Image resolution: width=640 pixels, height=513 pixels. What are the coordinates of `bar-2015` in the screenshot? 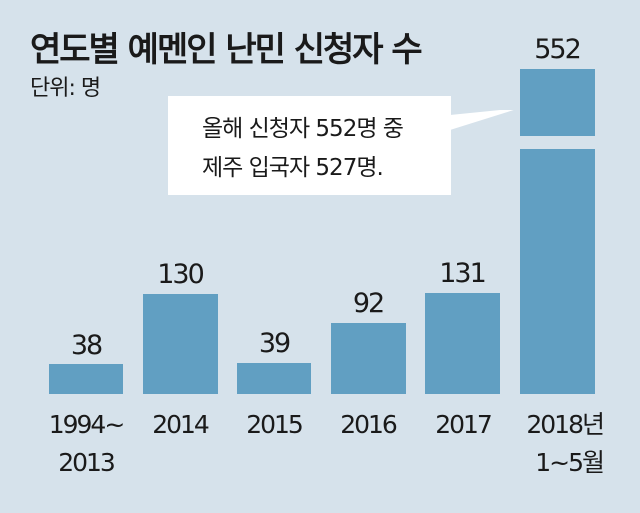 It's located at (274, 378).